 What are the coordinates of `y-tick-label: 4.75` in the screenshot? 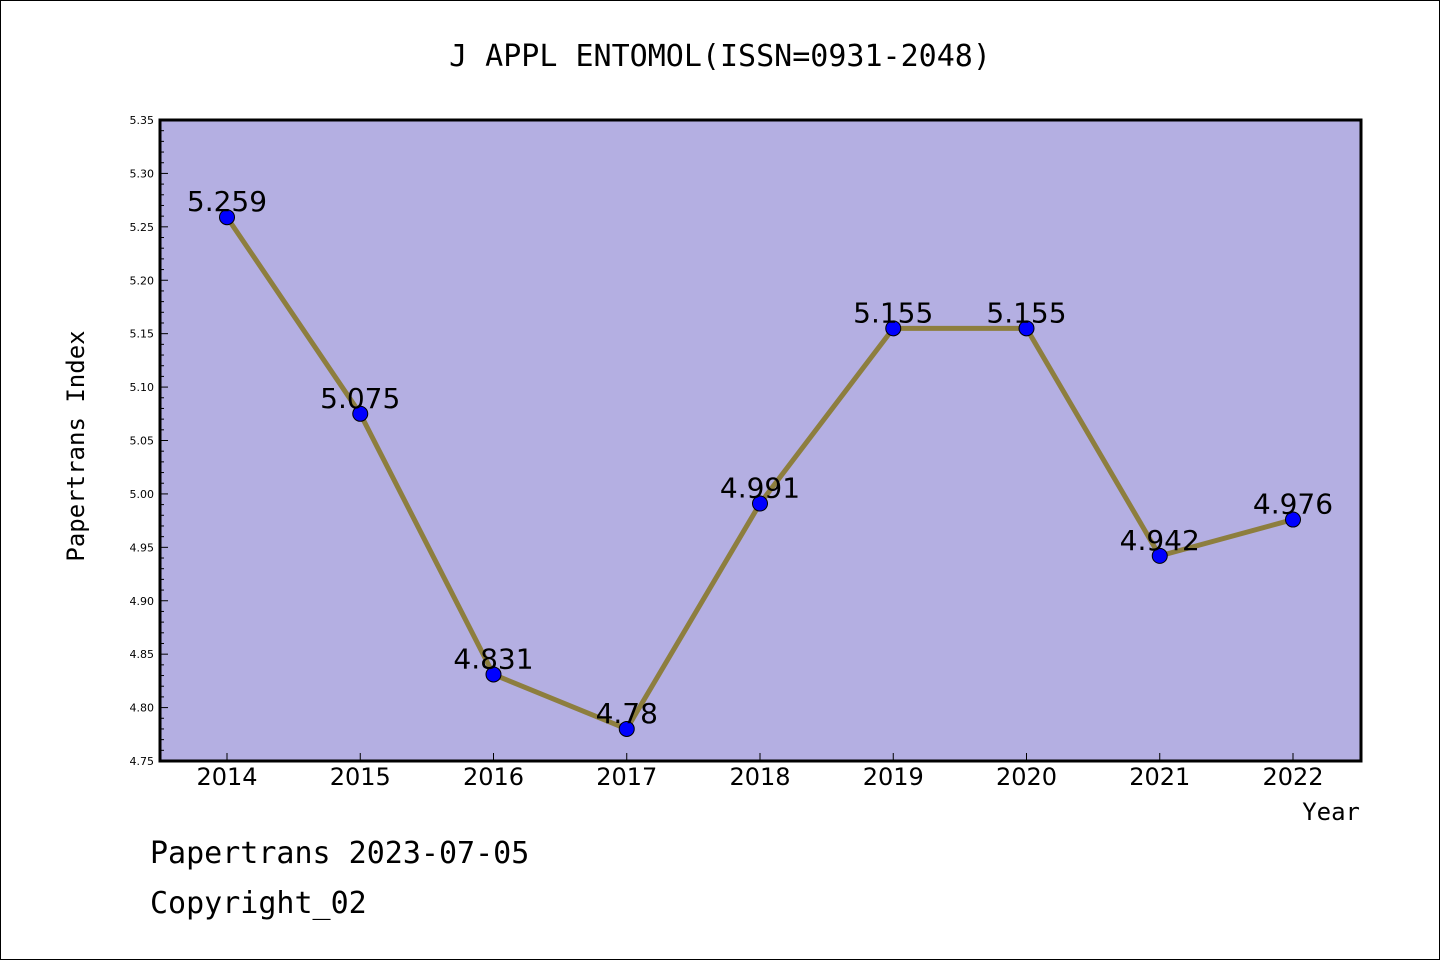 It's located at (142, 761).